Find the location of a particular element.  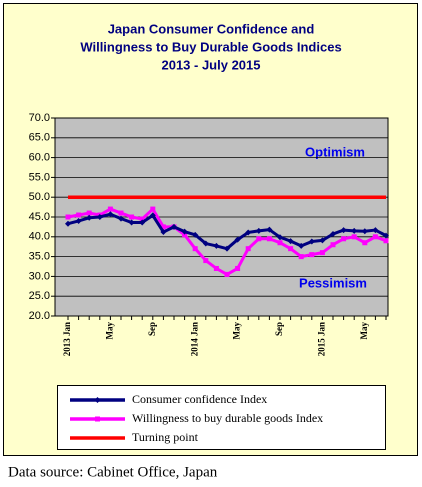

x-tick-label: 2014 Jan is located at coordinates (194, 339).